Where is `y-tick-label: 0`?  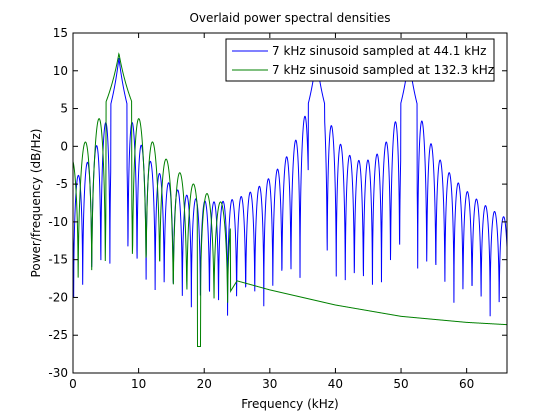 y-tick-label: 0 is located at coordinates (64, 146).